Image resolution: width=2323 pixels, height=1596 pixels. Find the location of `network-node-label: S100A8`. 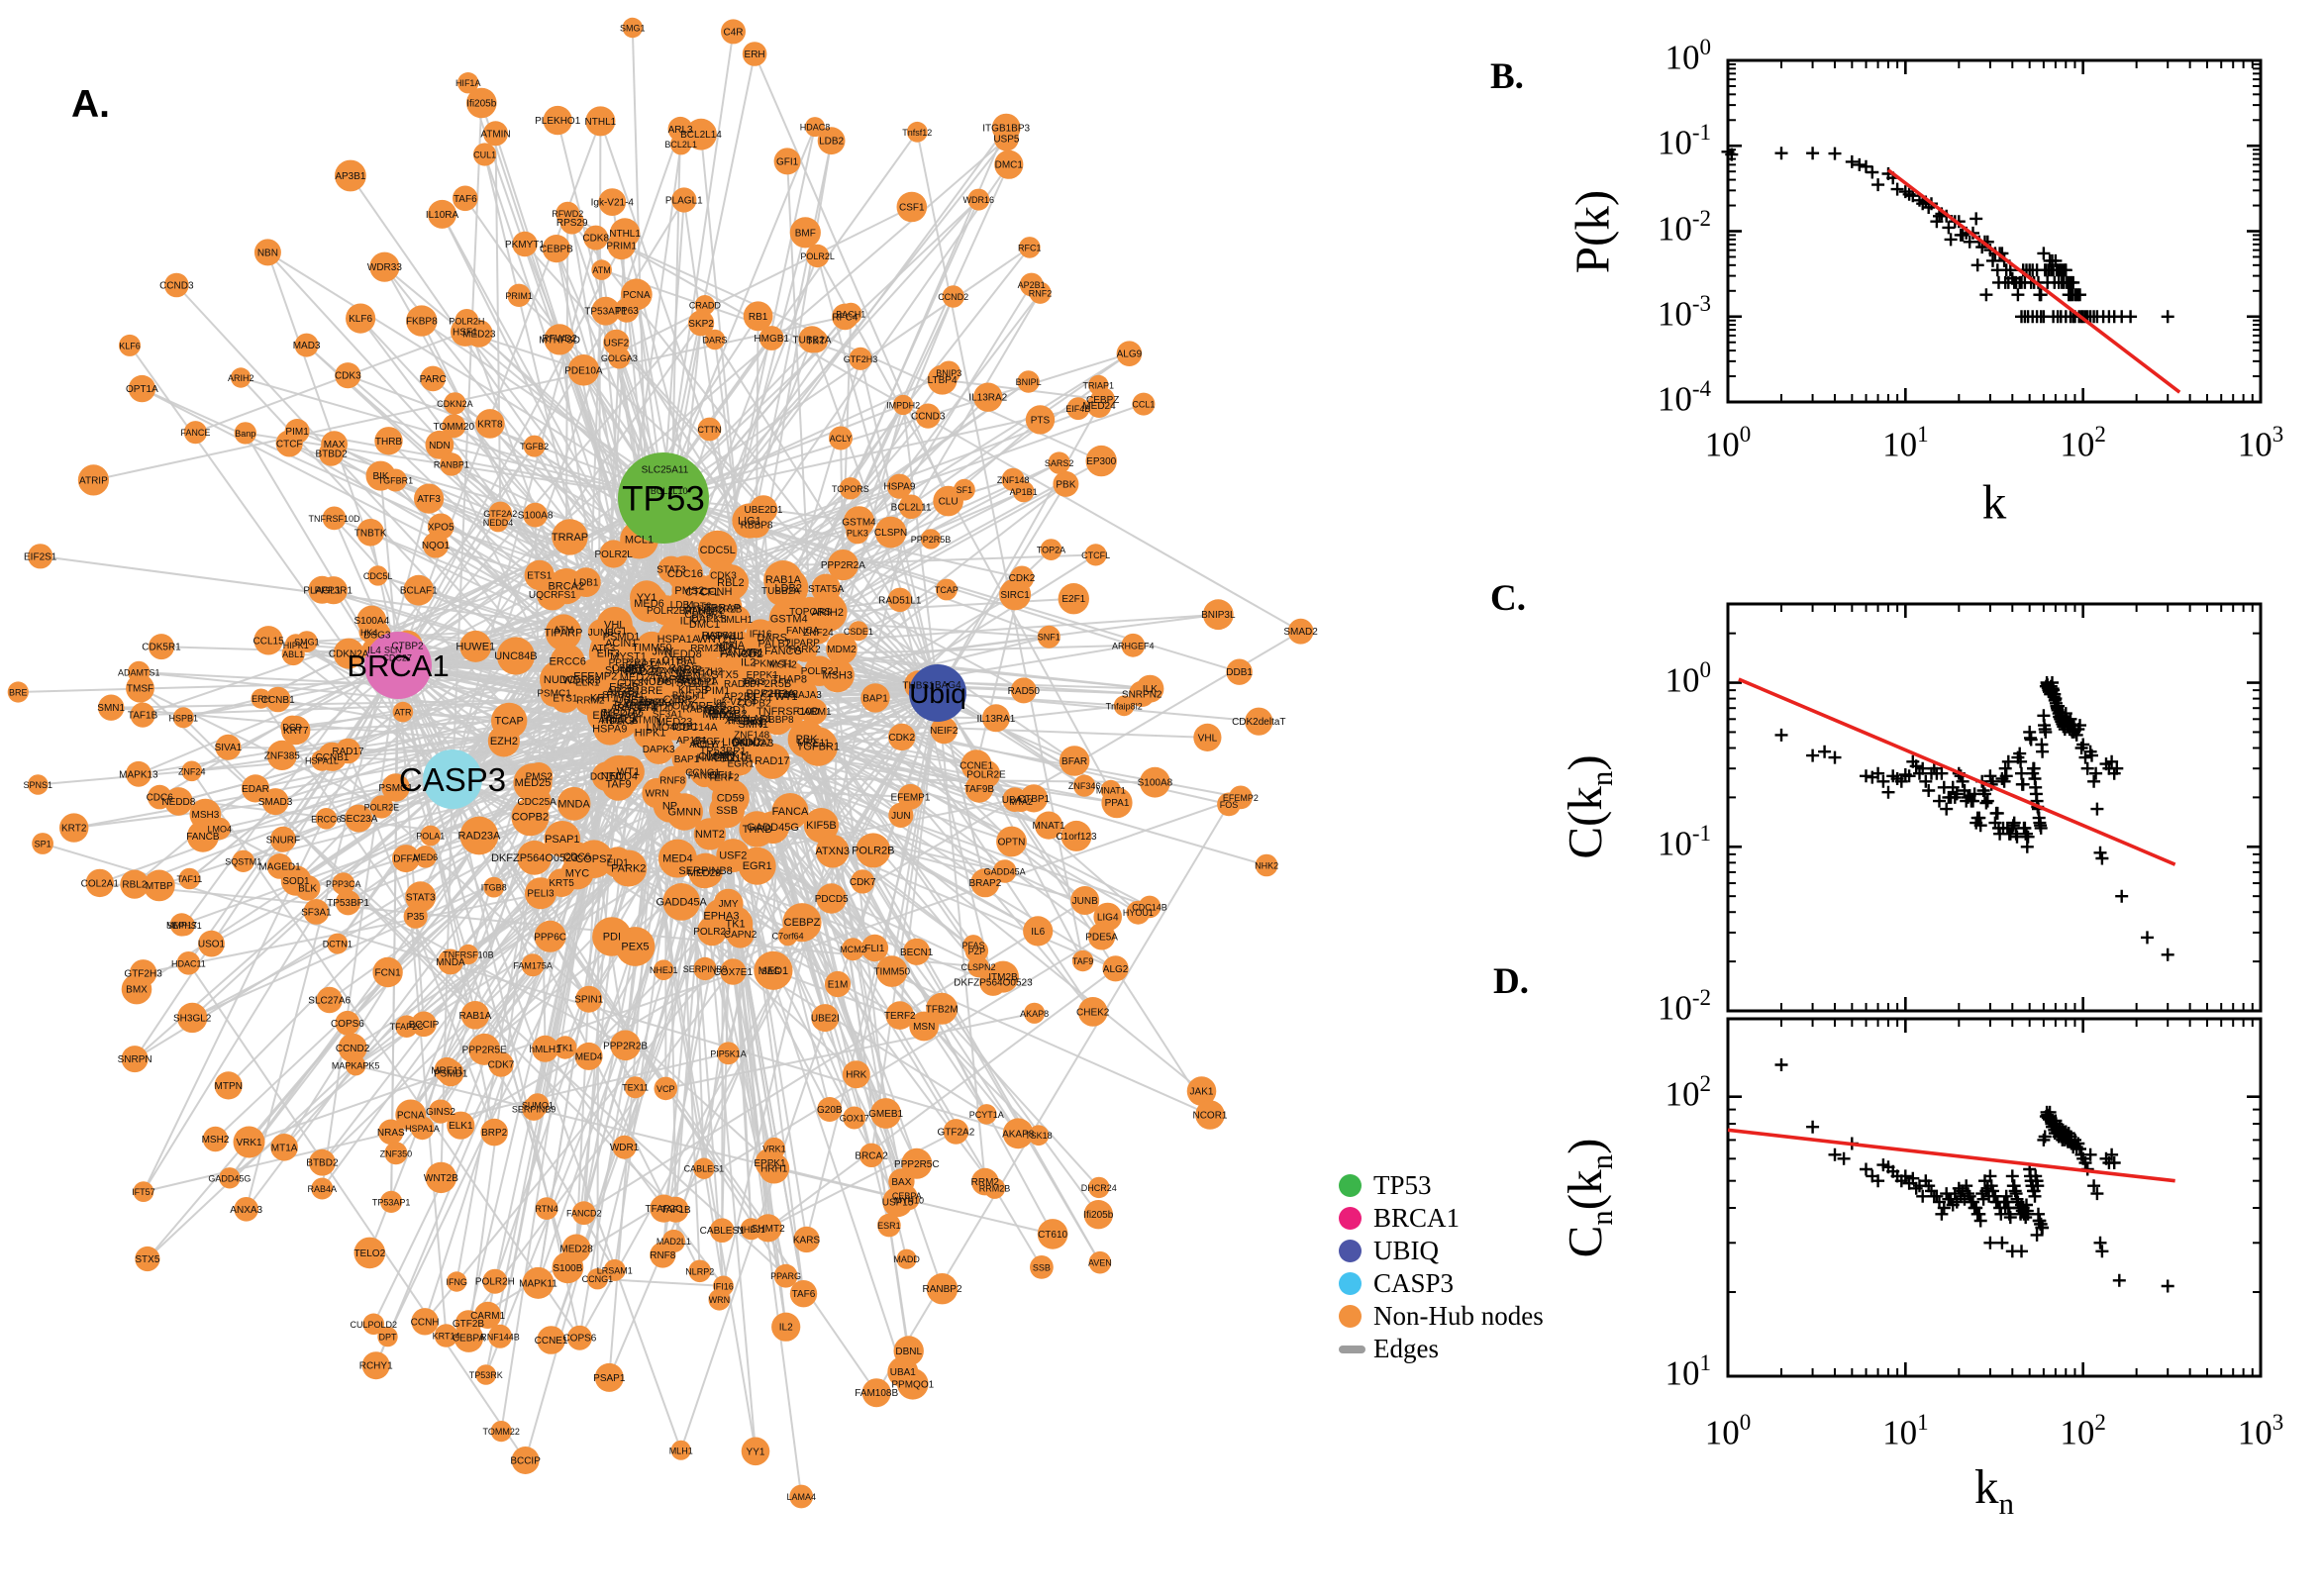

network-node-label: S100A8 is located at coordinates (1155, 783).